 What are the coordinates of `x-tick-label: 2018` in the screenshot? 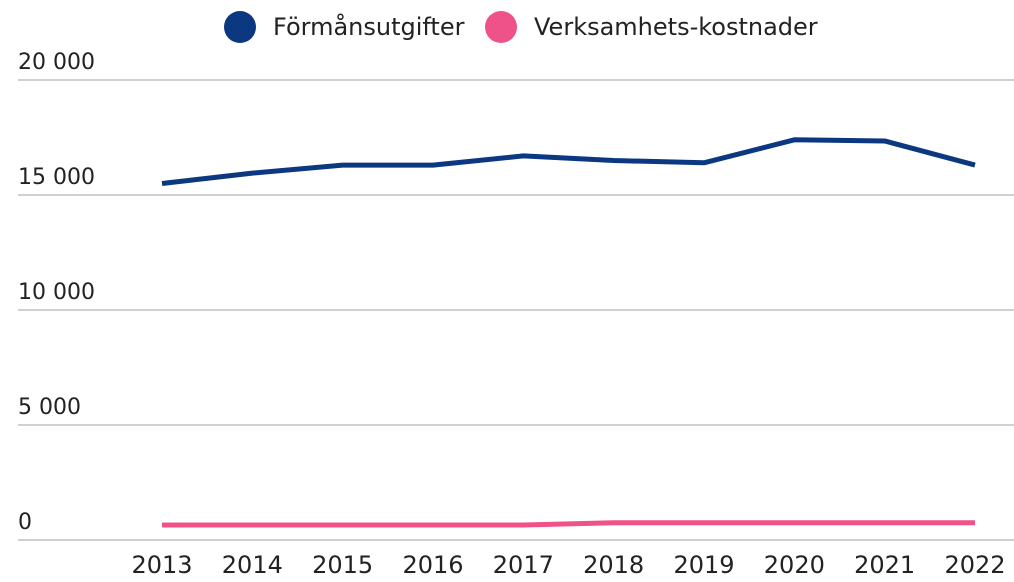 It's located at (613, 565).